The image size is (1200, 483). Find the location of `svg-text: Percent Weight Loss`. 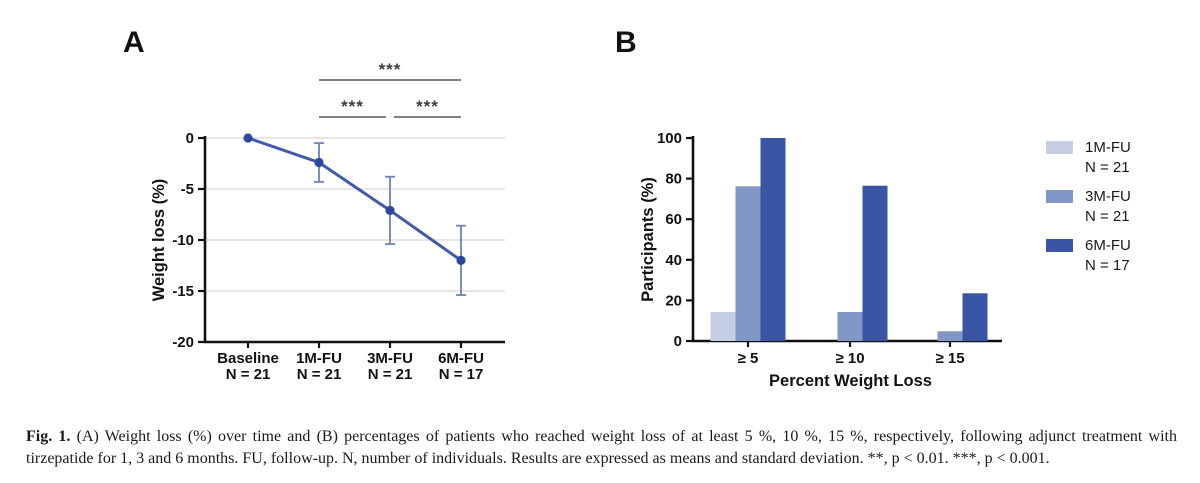

svg-text: Percent Weight Loss is located at coordinates (850, 381).